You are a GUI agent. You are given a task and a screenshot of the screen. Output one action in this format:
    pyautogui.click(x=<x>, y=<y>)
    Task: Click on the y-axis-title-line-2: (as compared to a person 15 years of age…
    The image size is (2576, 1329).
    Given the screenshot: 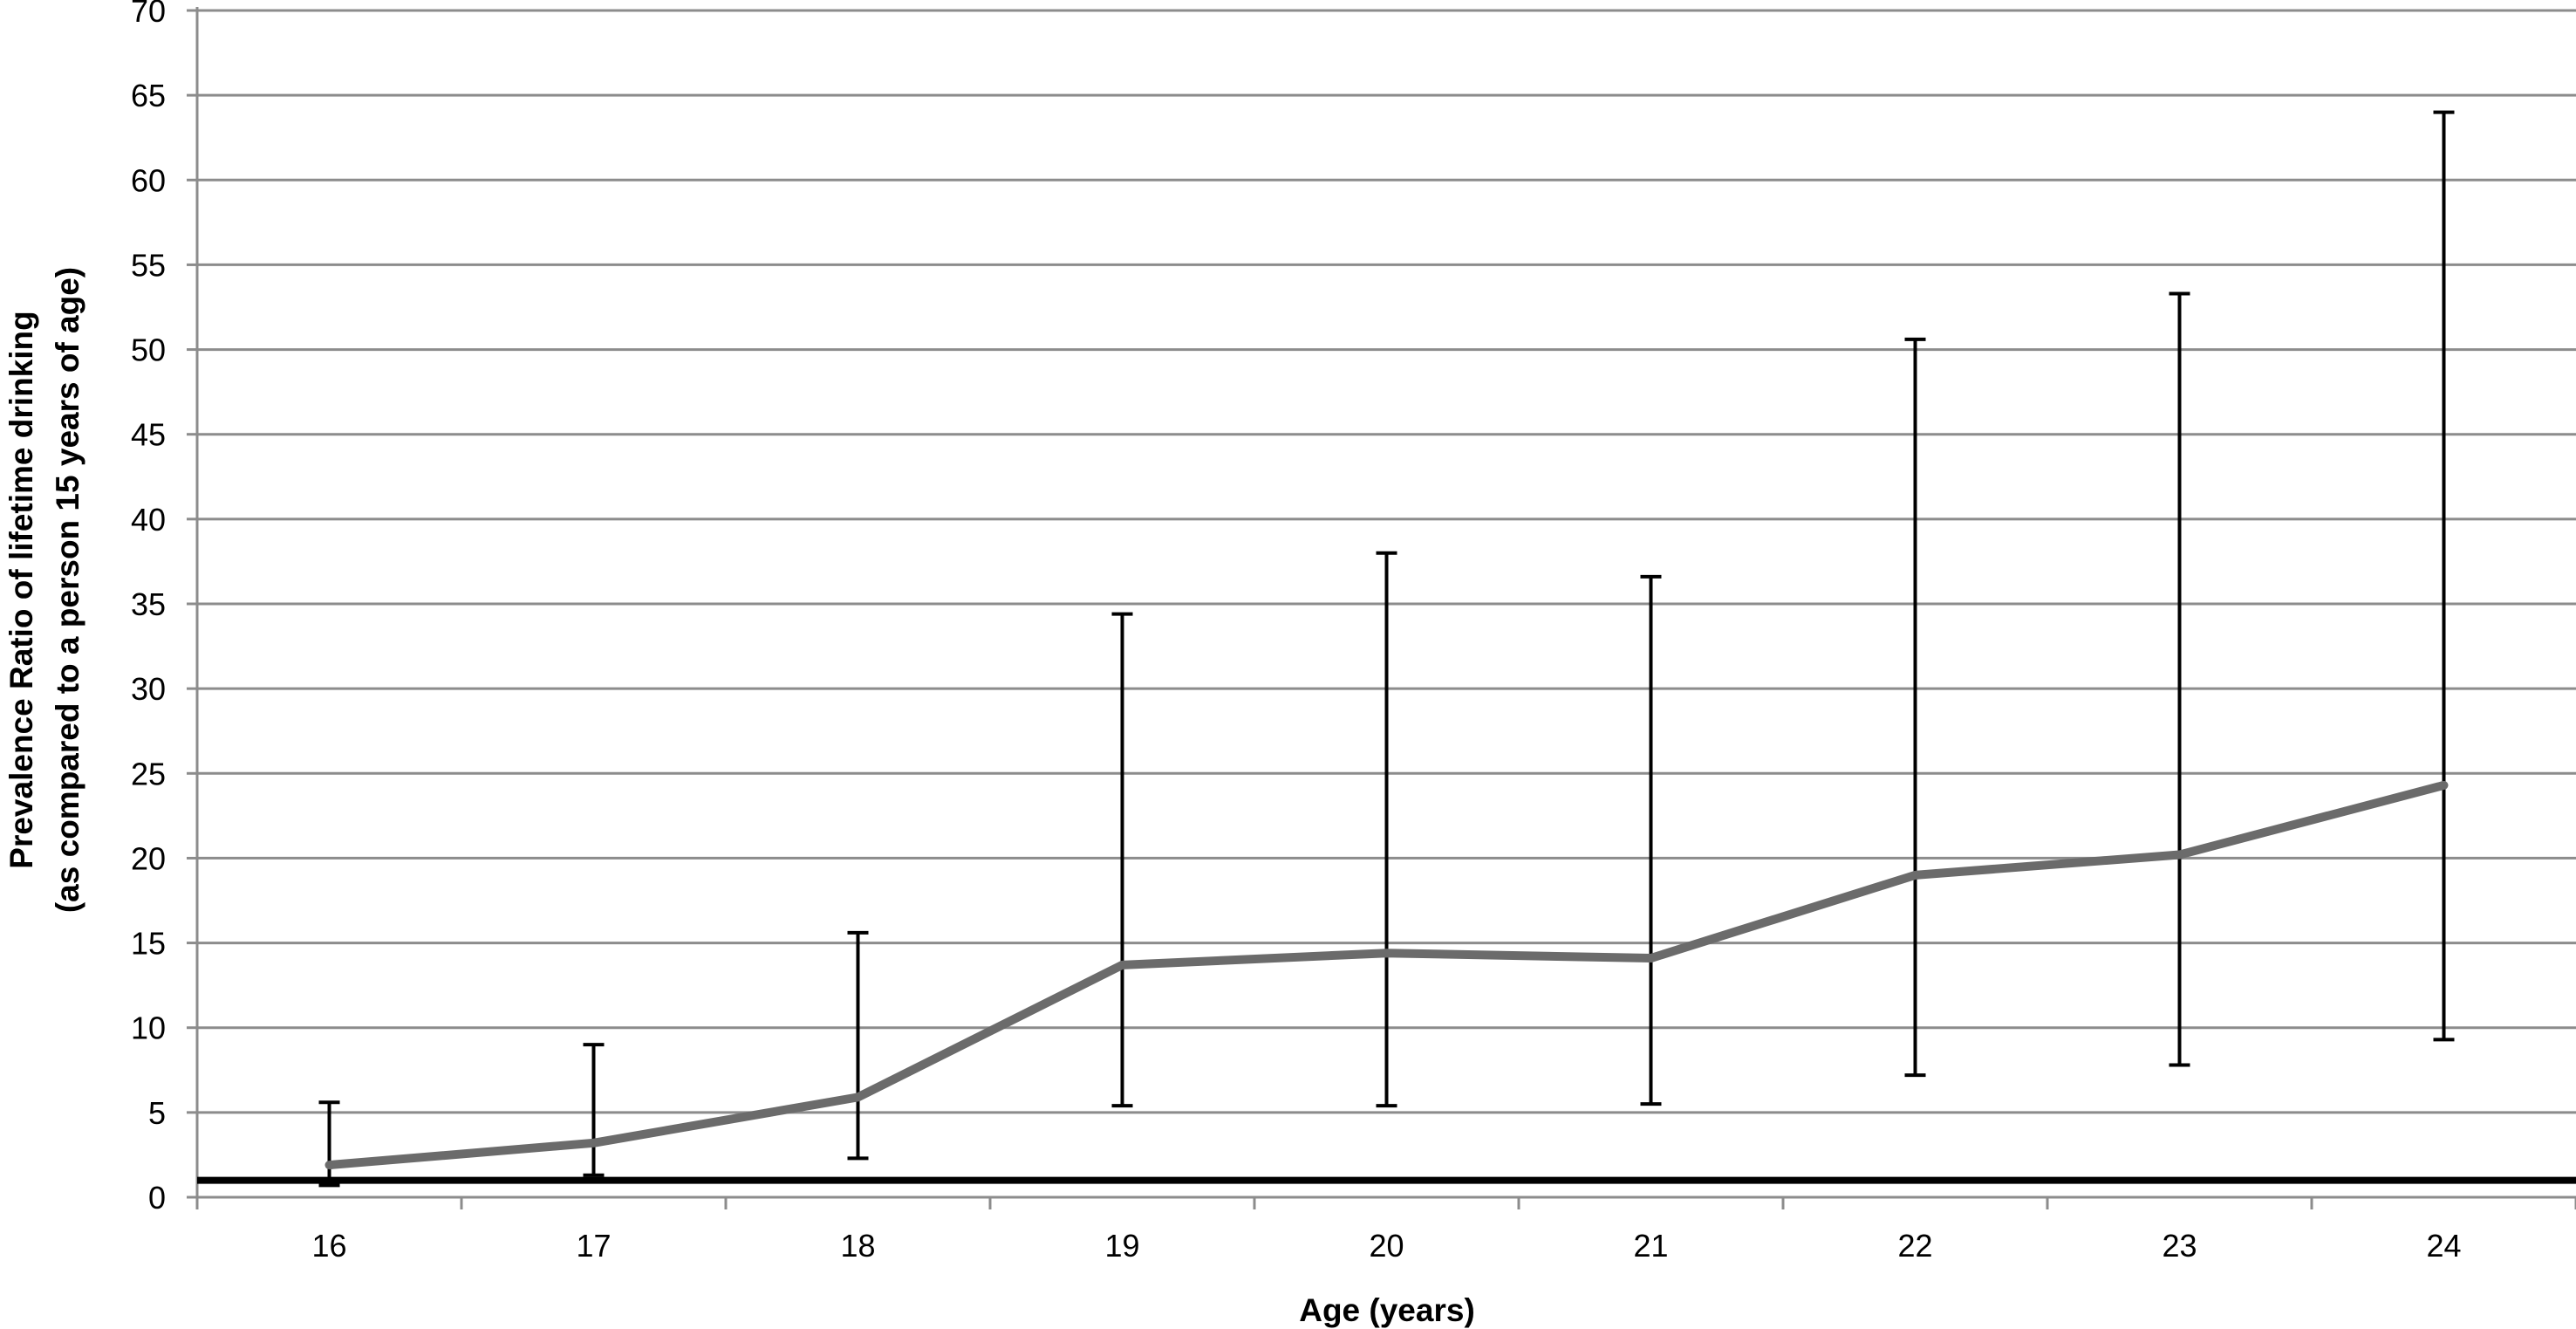 What is the action you would take?
    pyautogui.click(x=67, y=590)
    